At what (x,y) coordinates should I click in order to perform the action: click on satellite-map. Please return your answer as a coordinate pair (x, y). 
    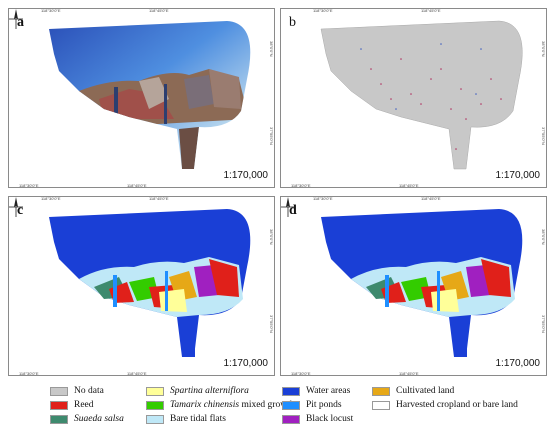
    Looking at the image, I should click on (150, 95).